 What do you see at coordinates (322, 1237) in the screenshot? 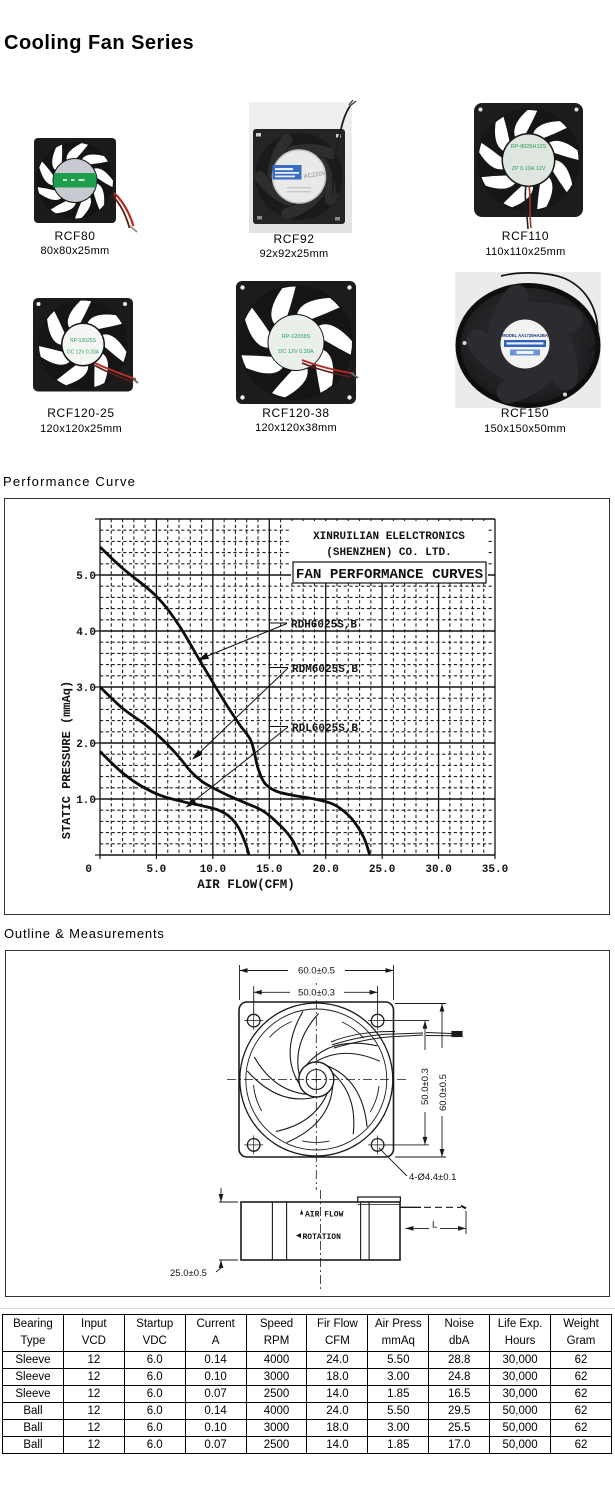
I see `svg-text: ROTATION` at bounding box center [322, 1237].